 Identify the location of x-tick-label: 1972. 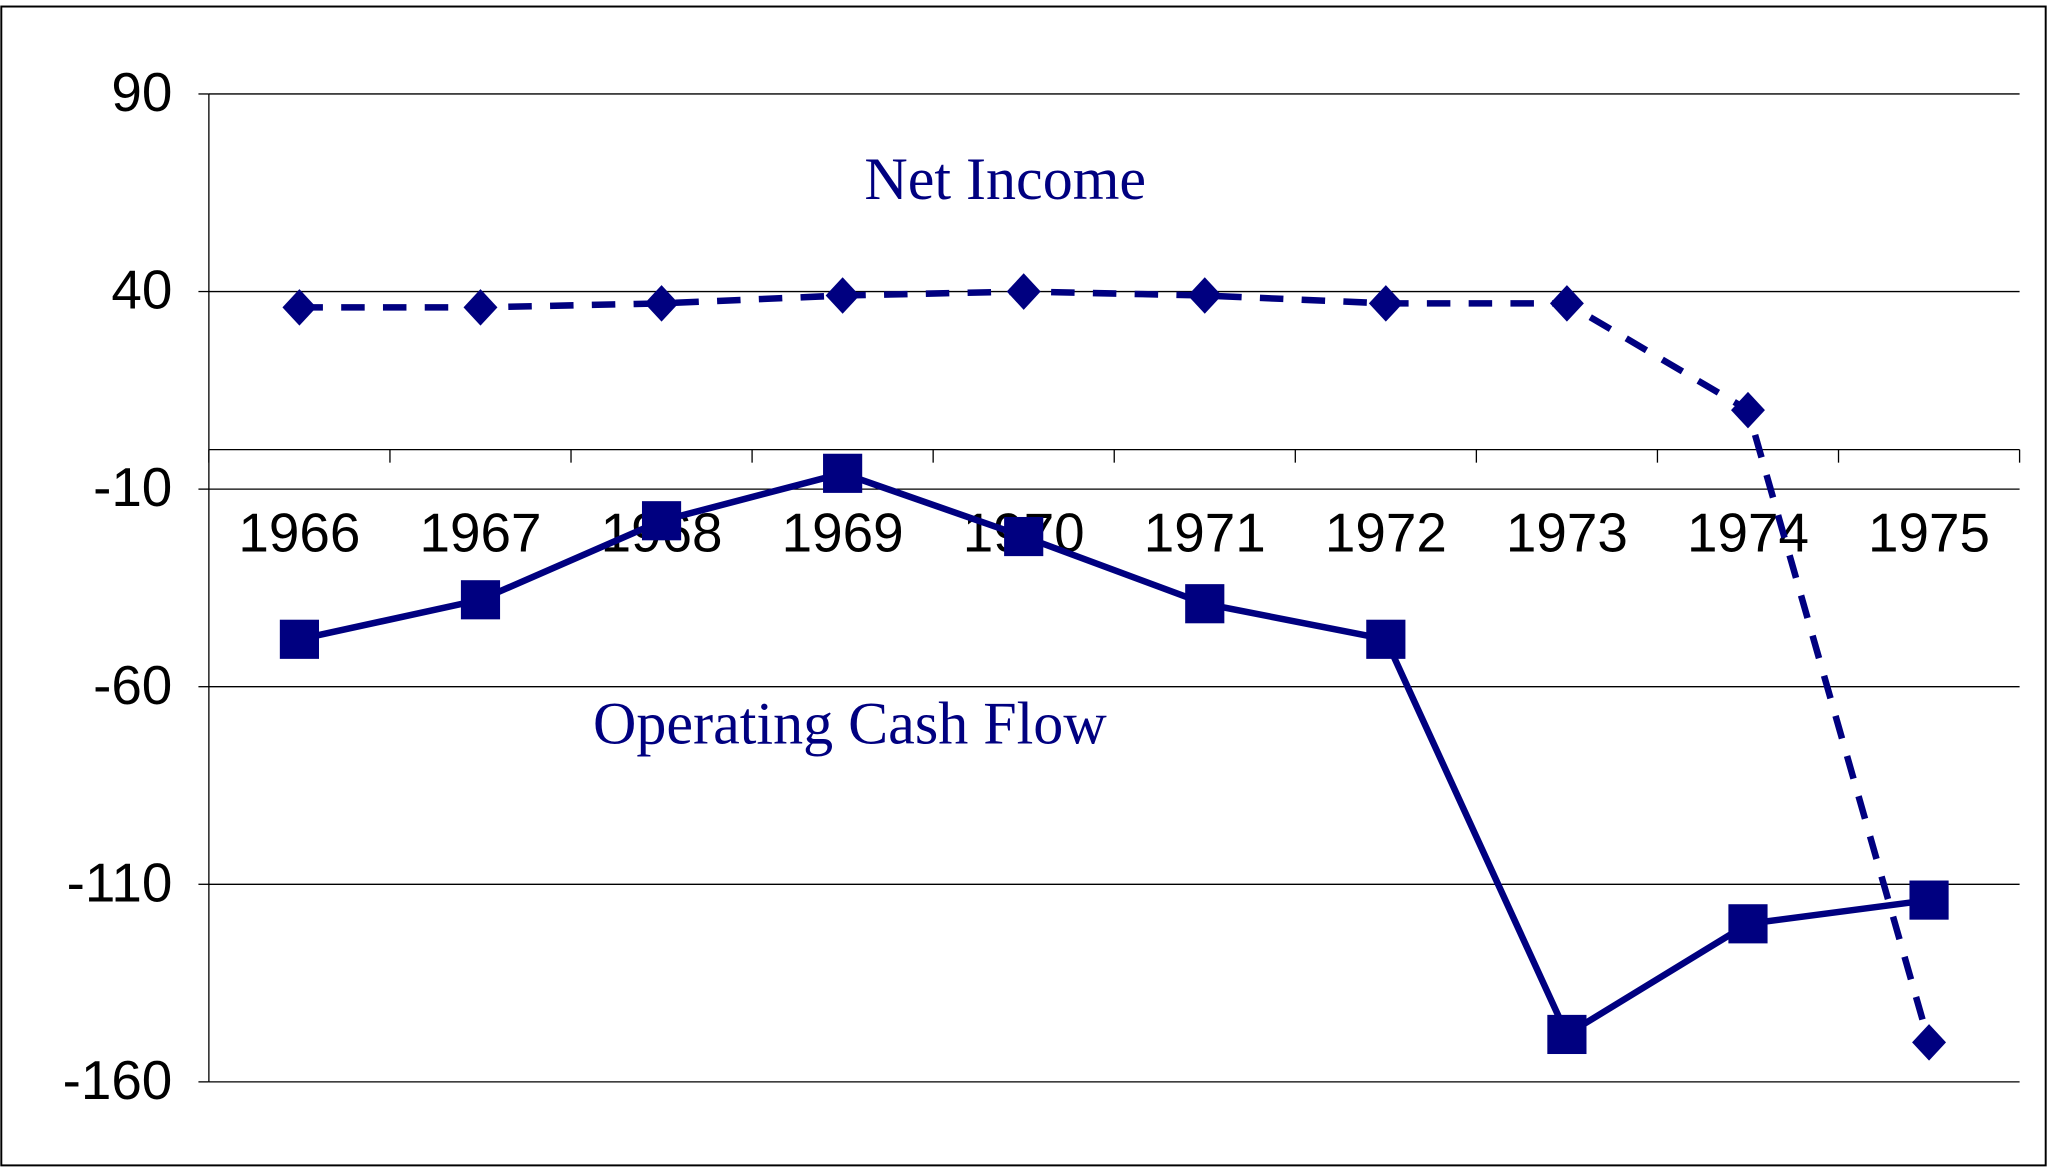
(1386, 533).